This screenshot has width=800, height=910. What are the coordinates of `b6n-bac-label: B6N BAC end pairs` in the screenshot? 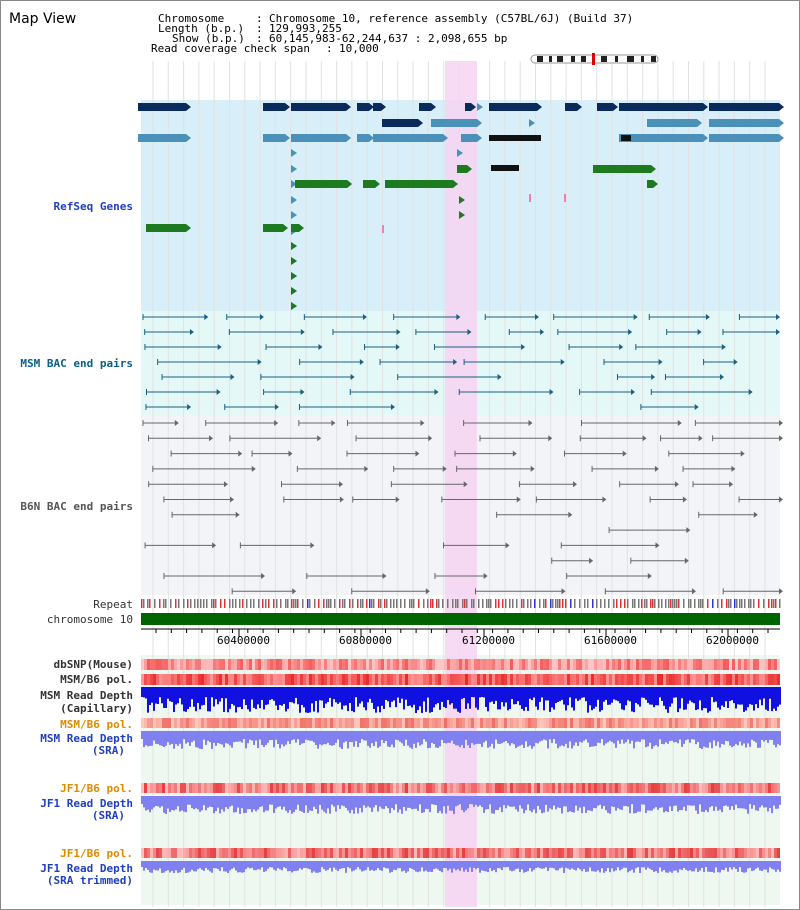 It's located at (76, 506).